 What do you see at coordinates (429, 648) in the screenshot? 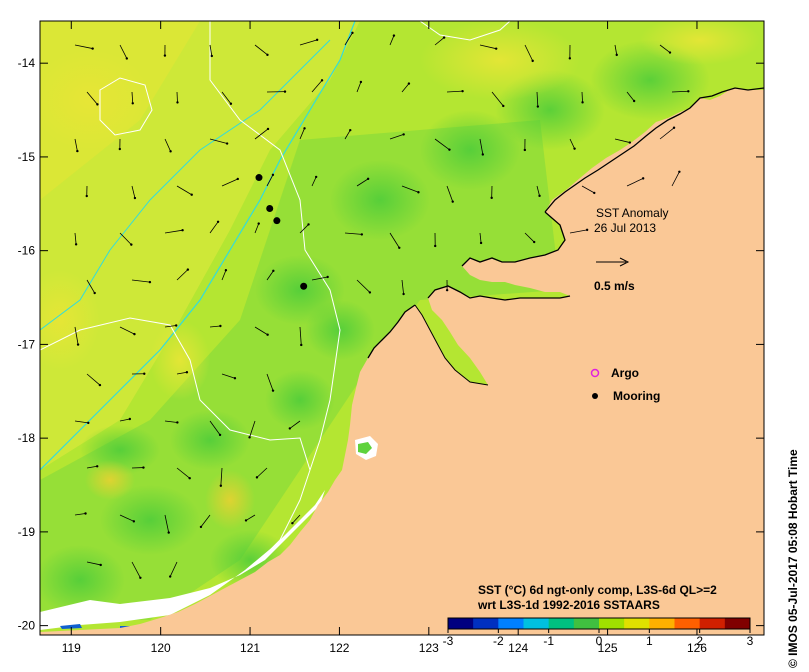
I see `x-tick-label: 123` at bounding box center [429, 648].